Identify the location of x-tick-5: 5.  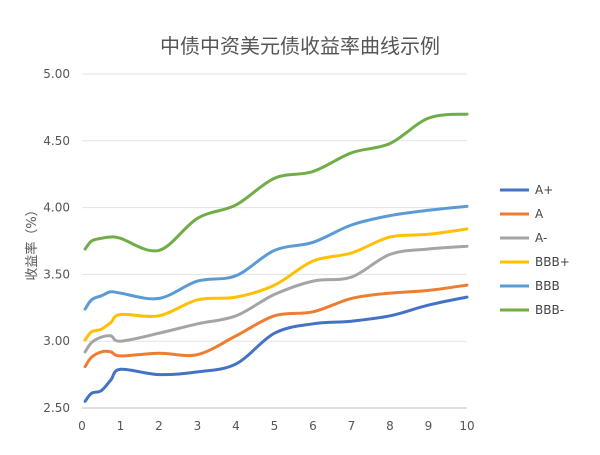
(275, 426).